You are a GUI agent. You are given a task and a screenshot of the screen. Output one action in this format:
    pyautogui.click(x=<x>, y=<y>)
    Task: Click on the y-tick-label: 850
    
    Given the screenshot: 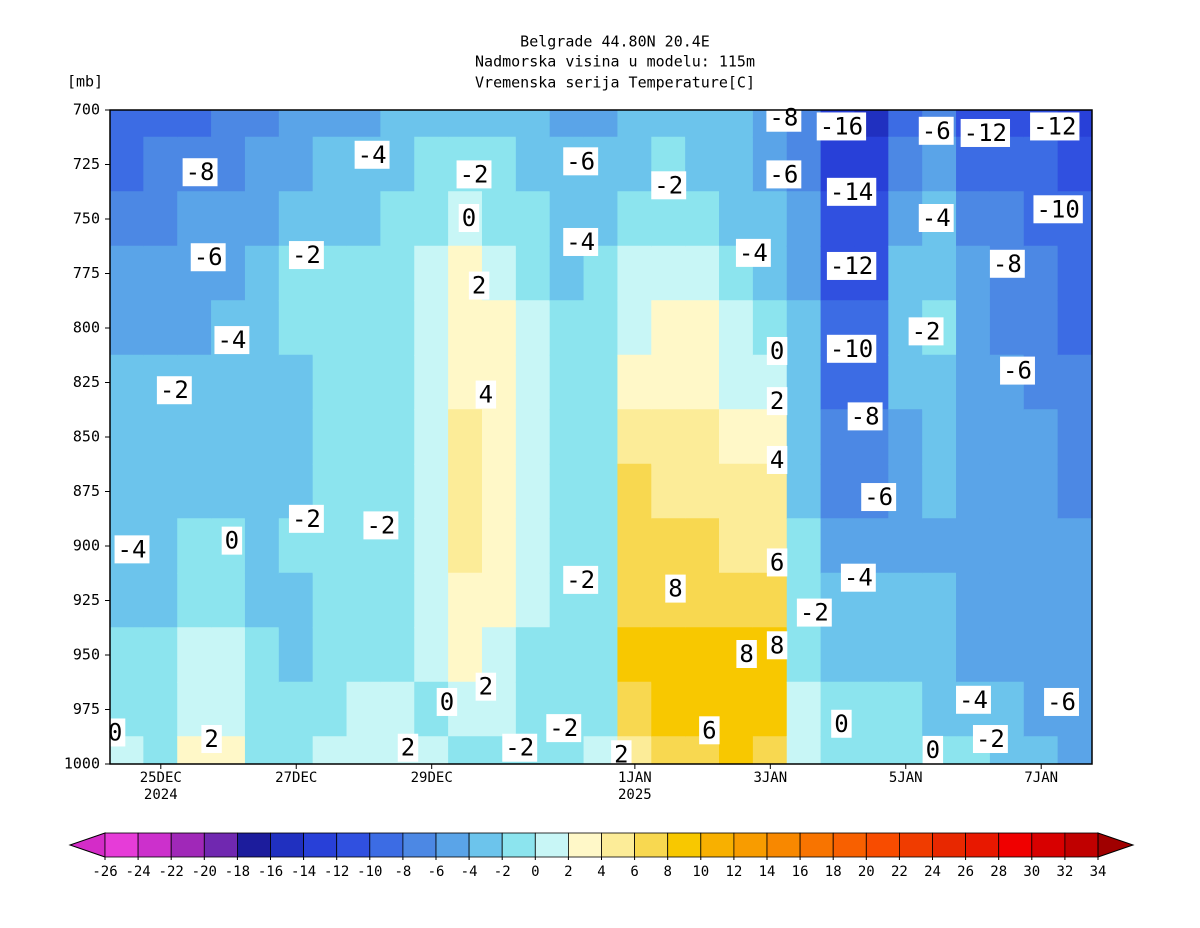 What is the action you would take?
    pyautogui.click(x=86, y=437)
    